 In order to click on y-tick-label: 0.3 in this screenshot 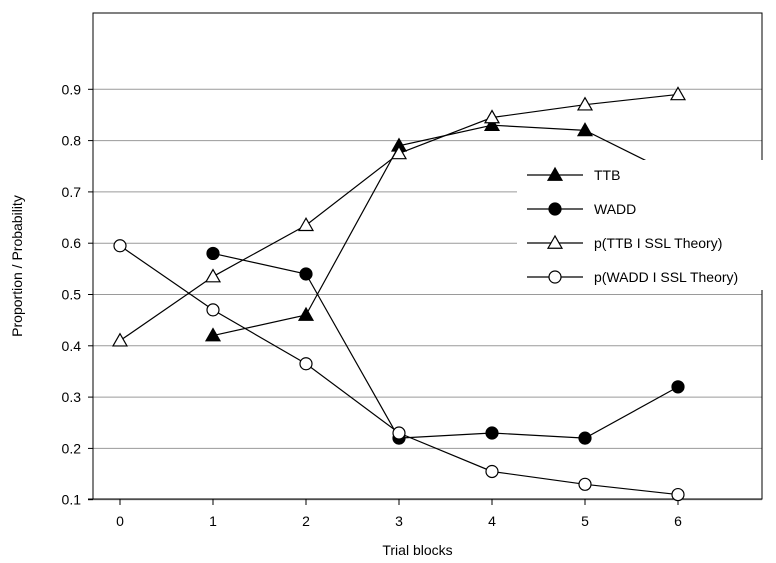, I will do `click(72, 397)`.